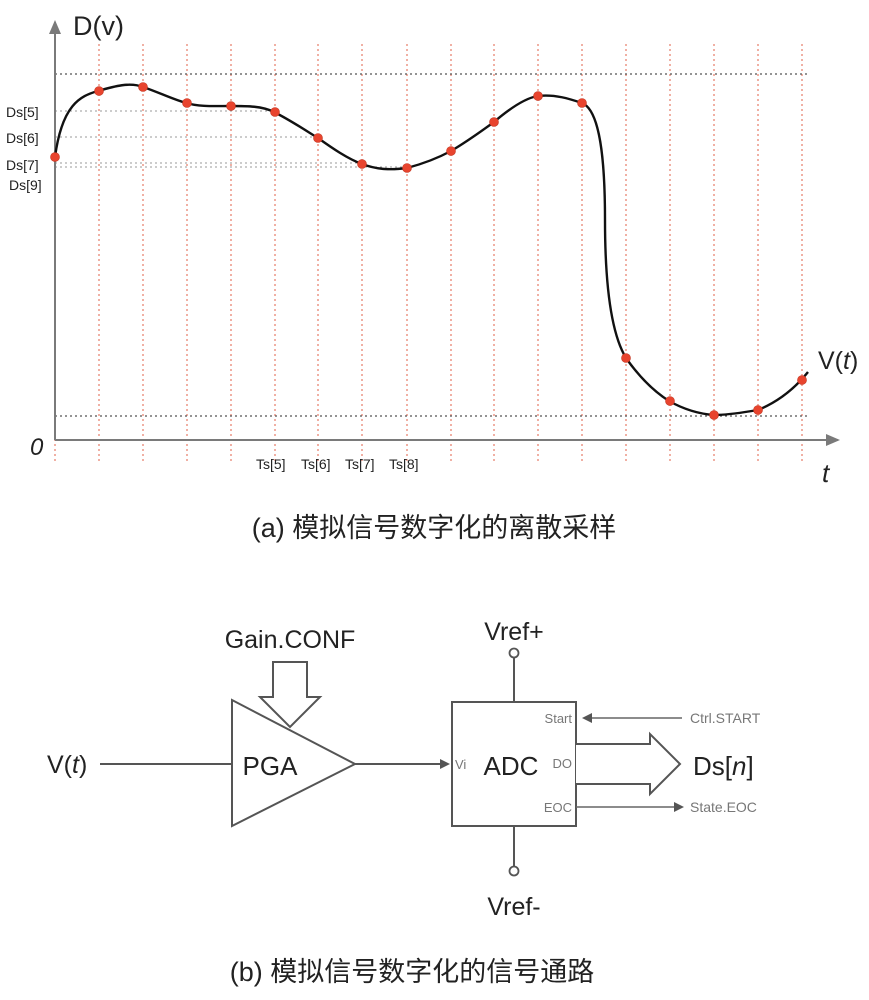 The width and height of the screenshot is (869, 1000). I want to click on y-tick-label: Ds[9], so click(25, 185).